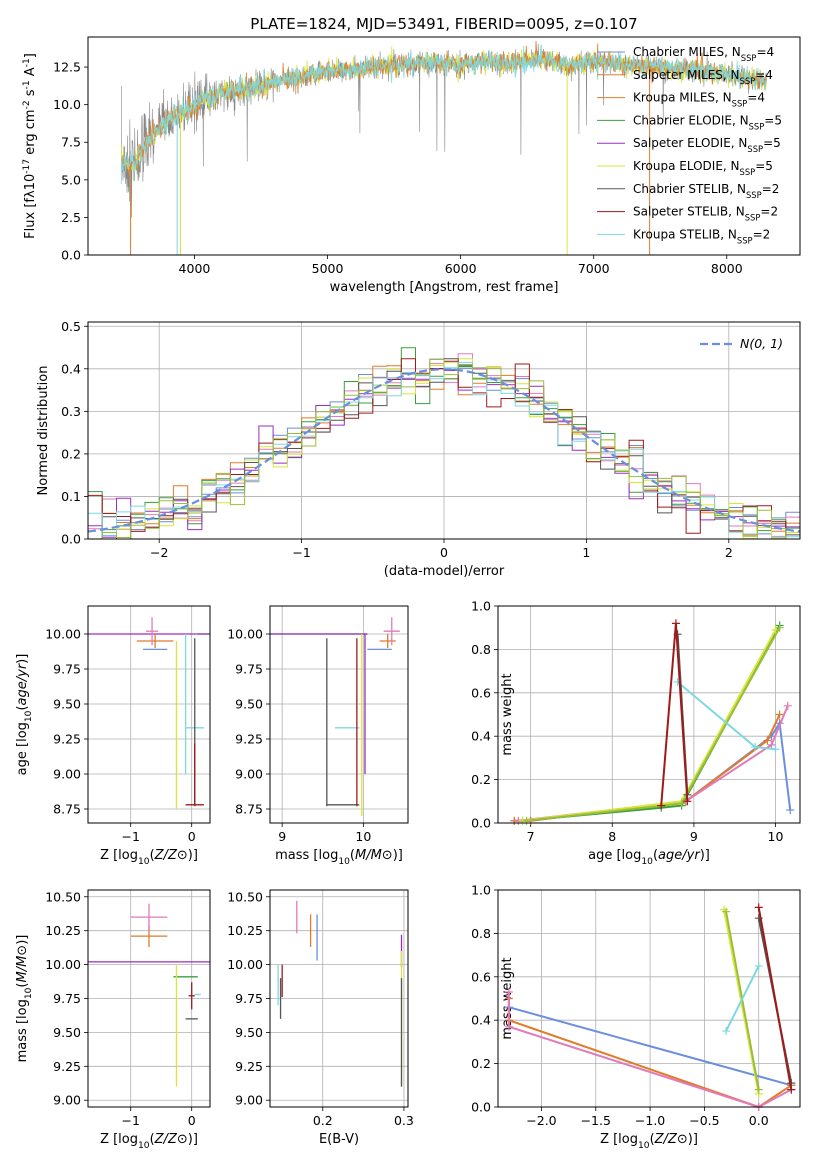 The height and width of the screenshot is (1170, 819). What do you see at coordinates (71, 142) in the screenshot?
I see `y-tick-label: 7.5` at bounding box center [71, 142].